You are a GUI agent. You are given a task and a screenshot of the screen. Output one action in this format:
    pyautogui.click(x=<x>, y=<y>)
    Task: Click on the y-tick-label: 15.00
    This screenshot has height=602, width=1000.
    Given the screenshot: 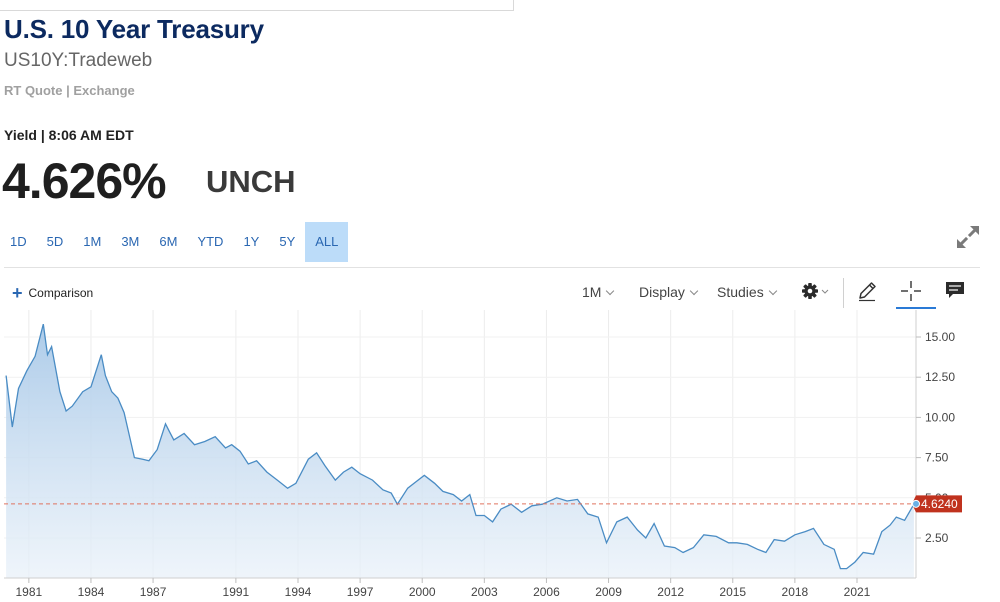 What is the action you would take?
    pyautogui.click(x=940, y=337)
    